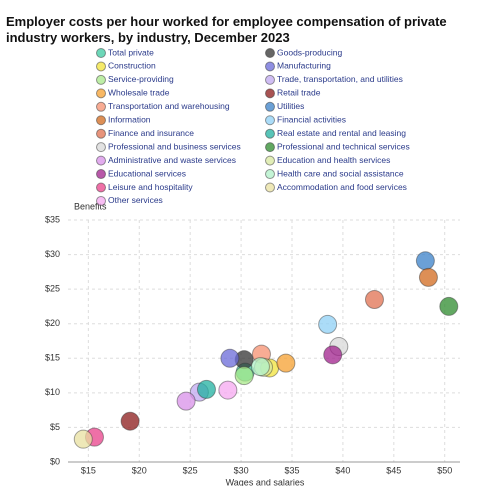 This screenshot has height=486, width=500. I want to click on y-tick-label: $20, so click(52, 323).